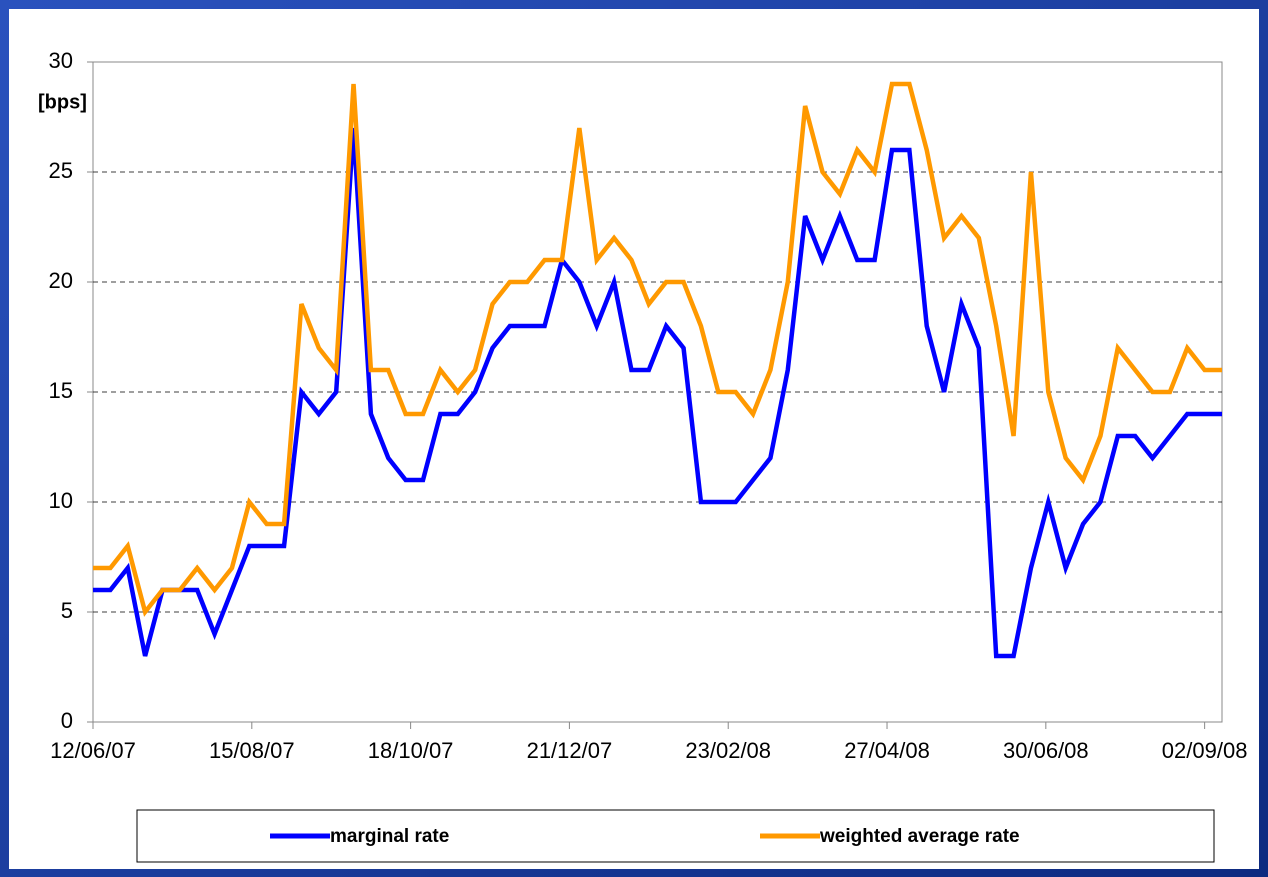 This screenshot has width=1268, height=877. What do you see at coordinates (728, 750) in the screenshot?
I see `x-tick-label: 23/02/08` at bounding box center [728, 750].